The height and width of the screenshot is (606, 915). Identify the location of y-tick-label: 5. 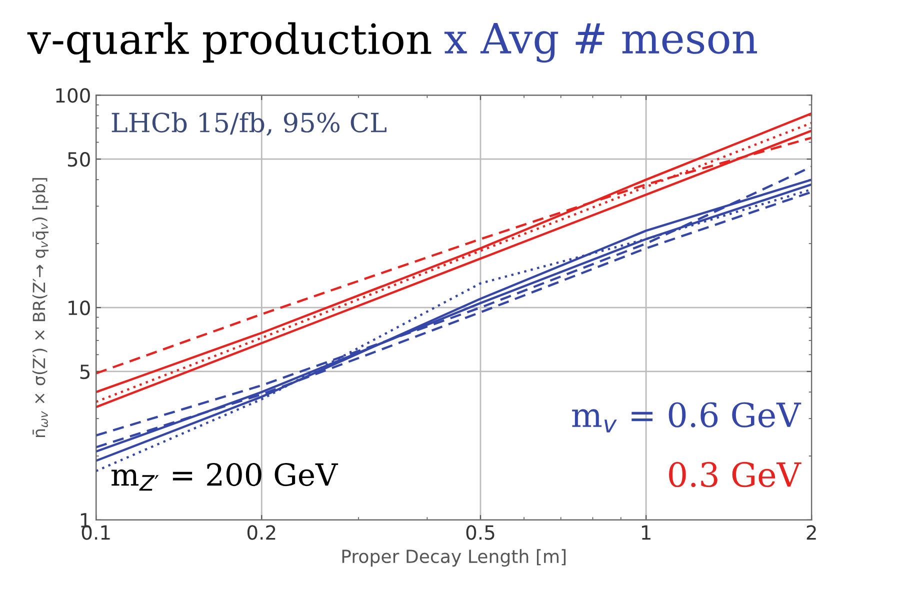
(85, 372).